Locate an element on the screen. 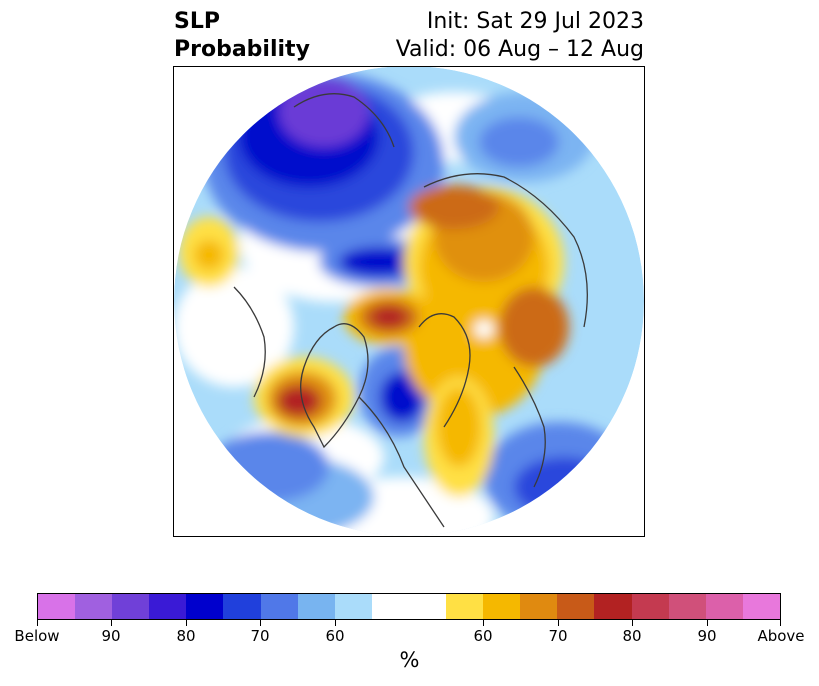 The image size is (819, 686). valid-range: Valid: 06 Aug – 12 Aug is located at coordinates (519, 49).